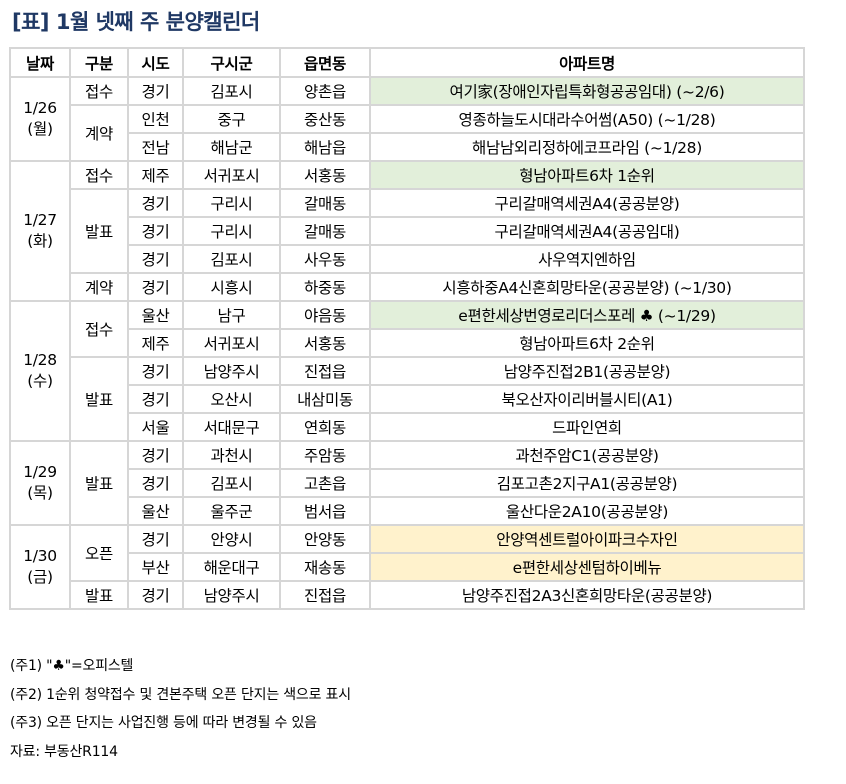  Describe the element at coordinates (40, 231) in the screenshot. I see `date-cell: 1/27 (화)` at that location.